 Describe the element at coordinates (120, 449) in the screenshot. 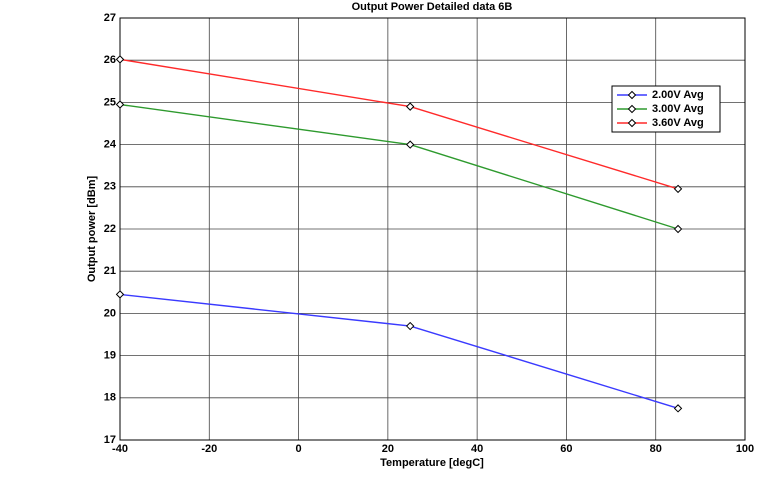

I see `x-tick-label: -40` at that location.